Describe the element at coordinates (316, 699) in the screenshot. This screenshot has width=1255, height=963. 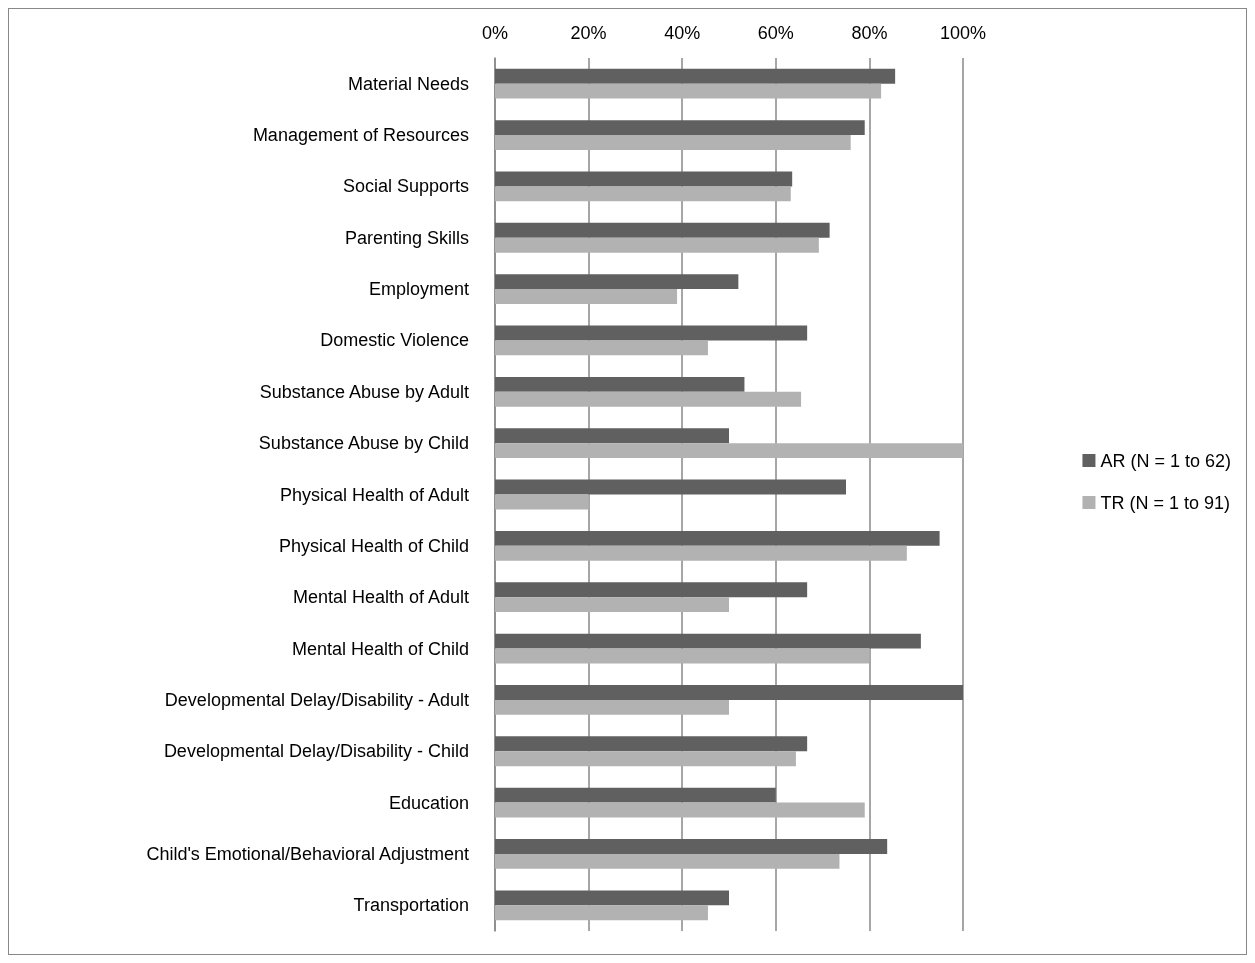
I see `y-tick-label: Developmental Delay/Disability - Adult` at that location.